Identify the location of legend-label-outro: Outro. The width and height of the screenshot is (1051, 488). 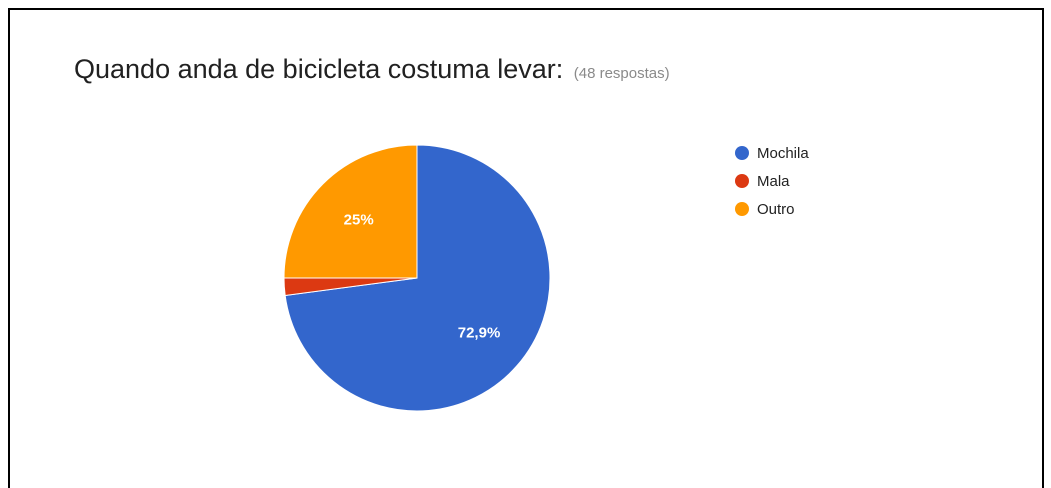
(776, 209).